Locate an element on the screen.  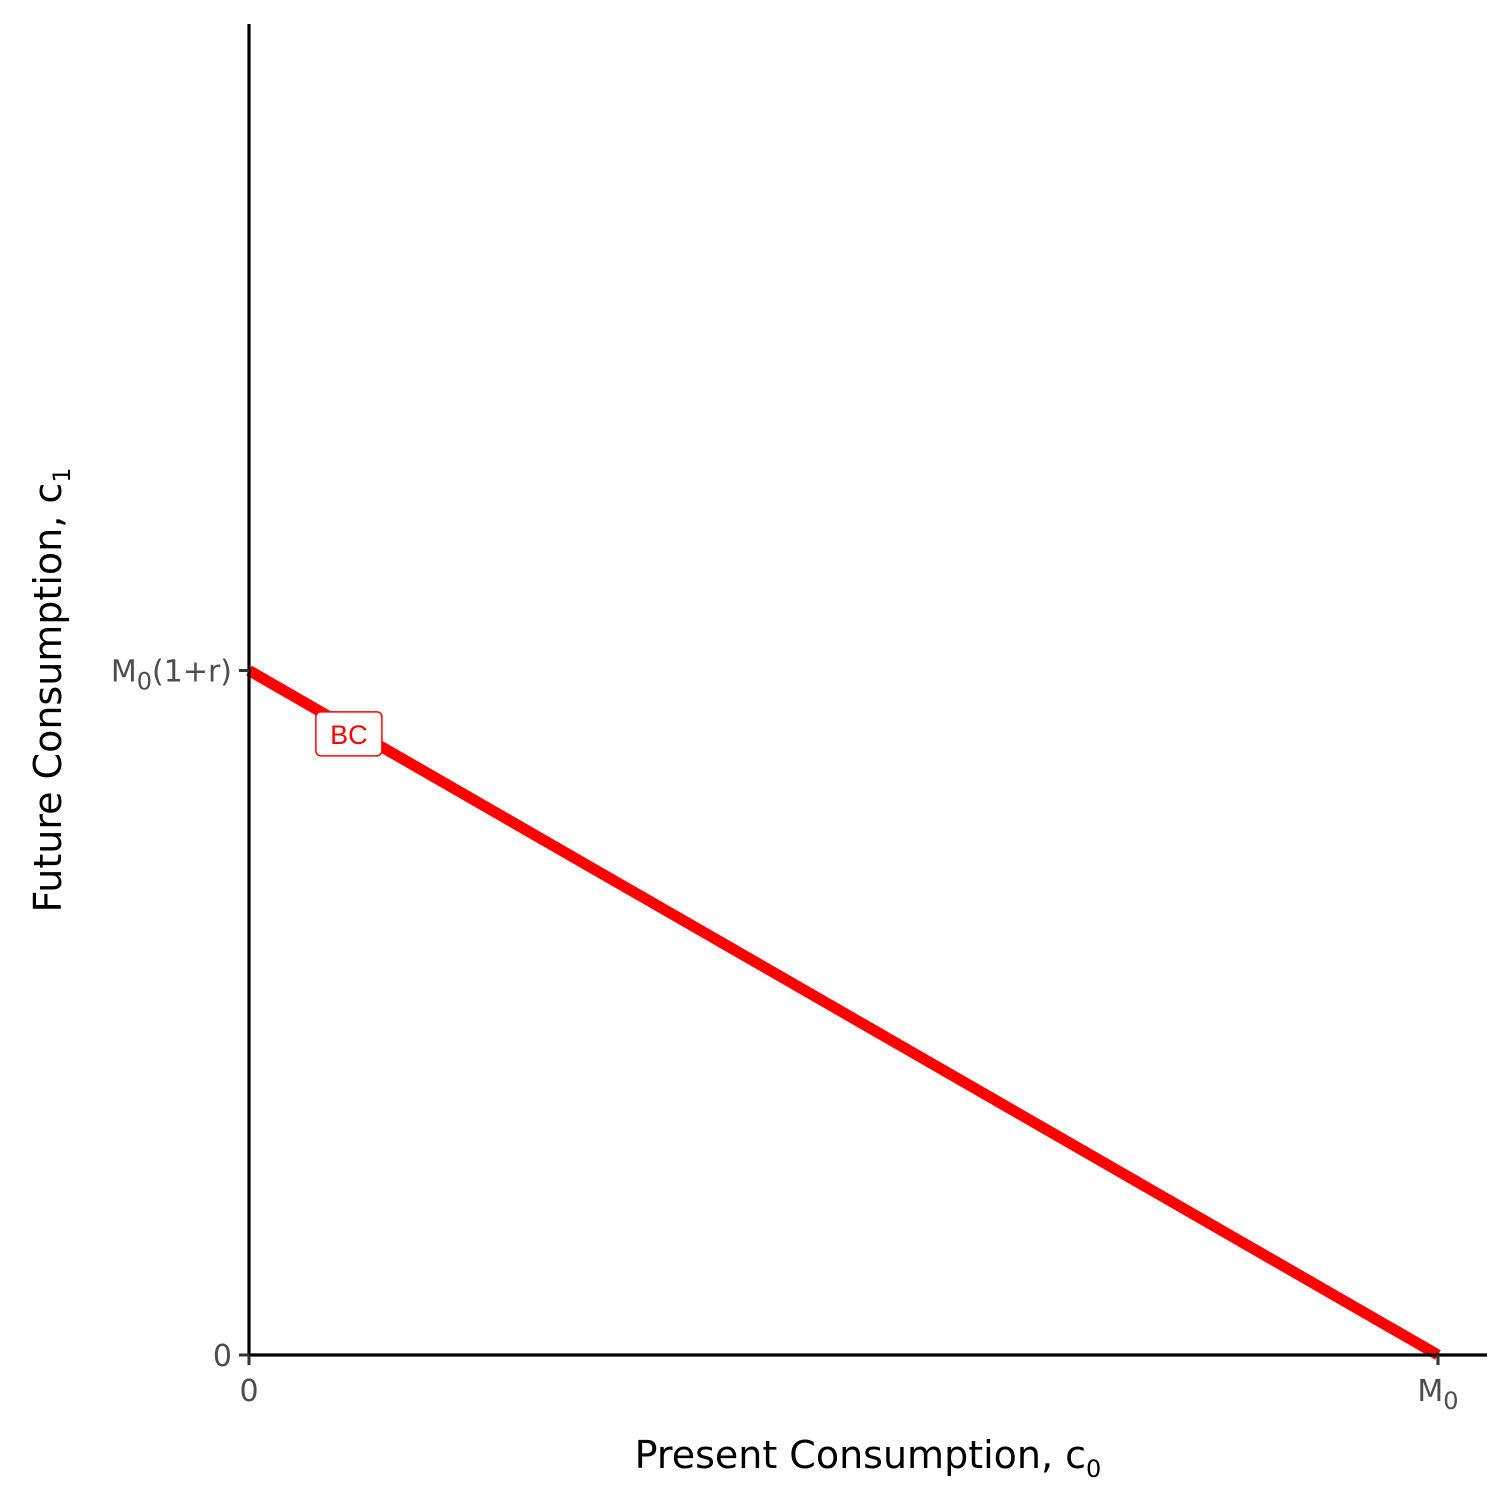
label-text: BC is located at coordinates (349, 735).